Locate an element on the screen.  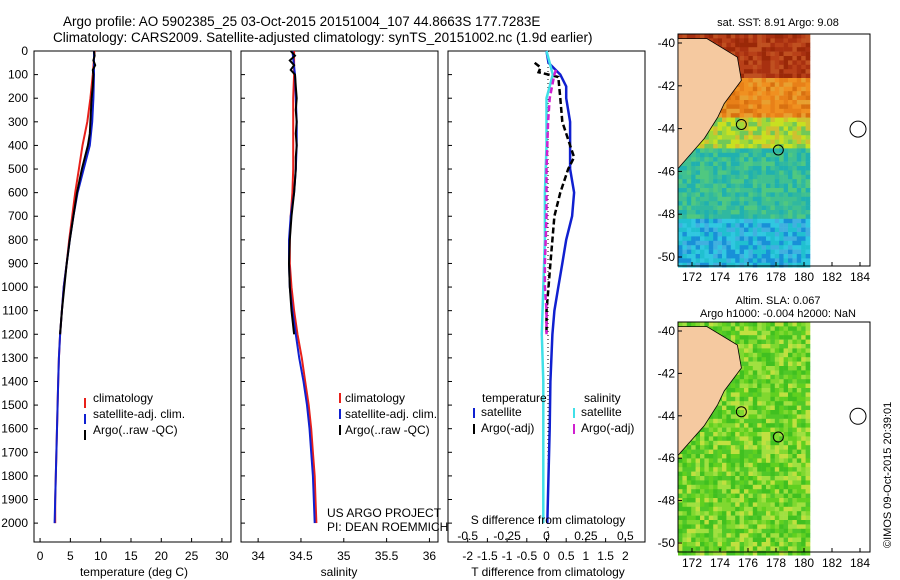
legend-argo: Argo(..raw -QC) is located at coordinates (387, 430).